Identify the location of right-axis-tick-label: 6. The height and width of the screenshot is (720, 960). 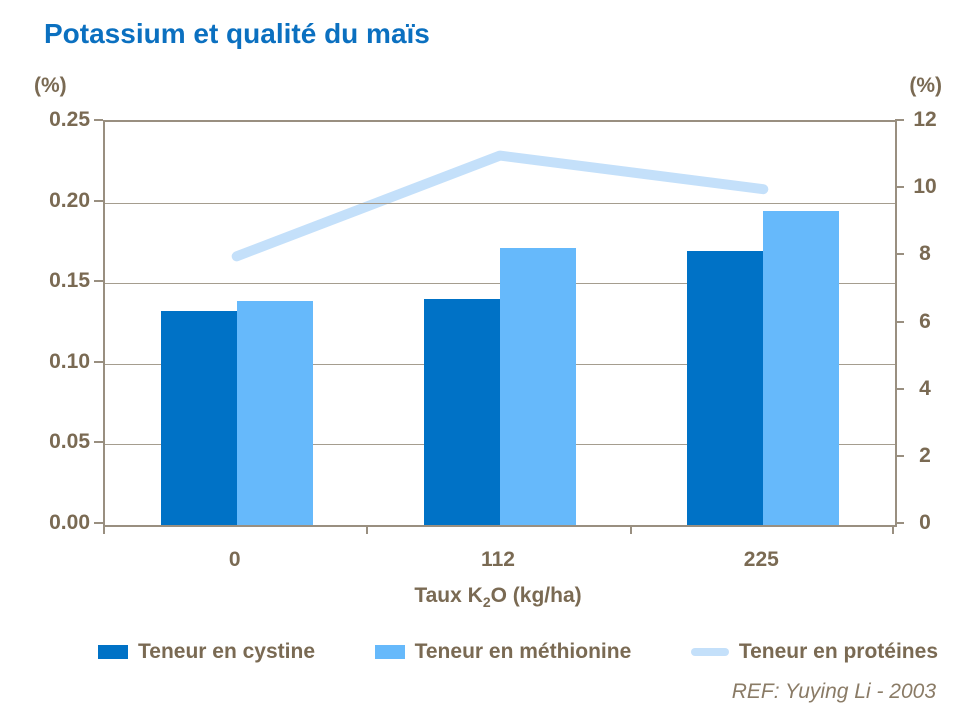
(925, 321).